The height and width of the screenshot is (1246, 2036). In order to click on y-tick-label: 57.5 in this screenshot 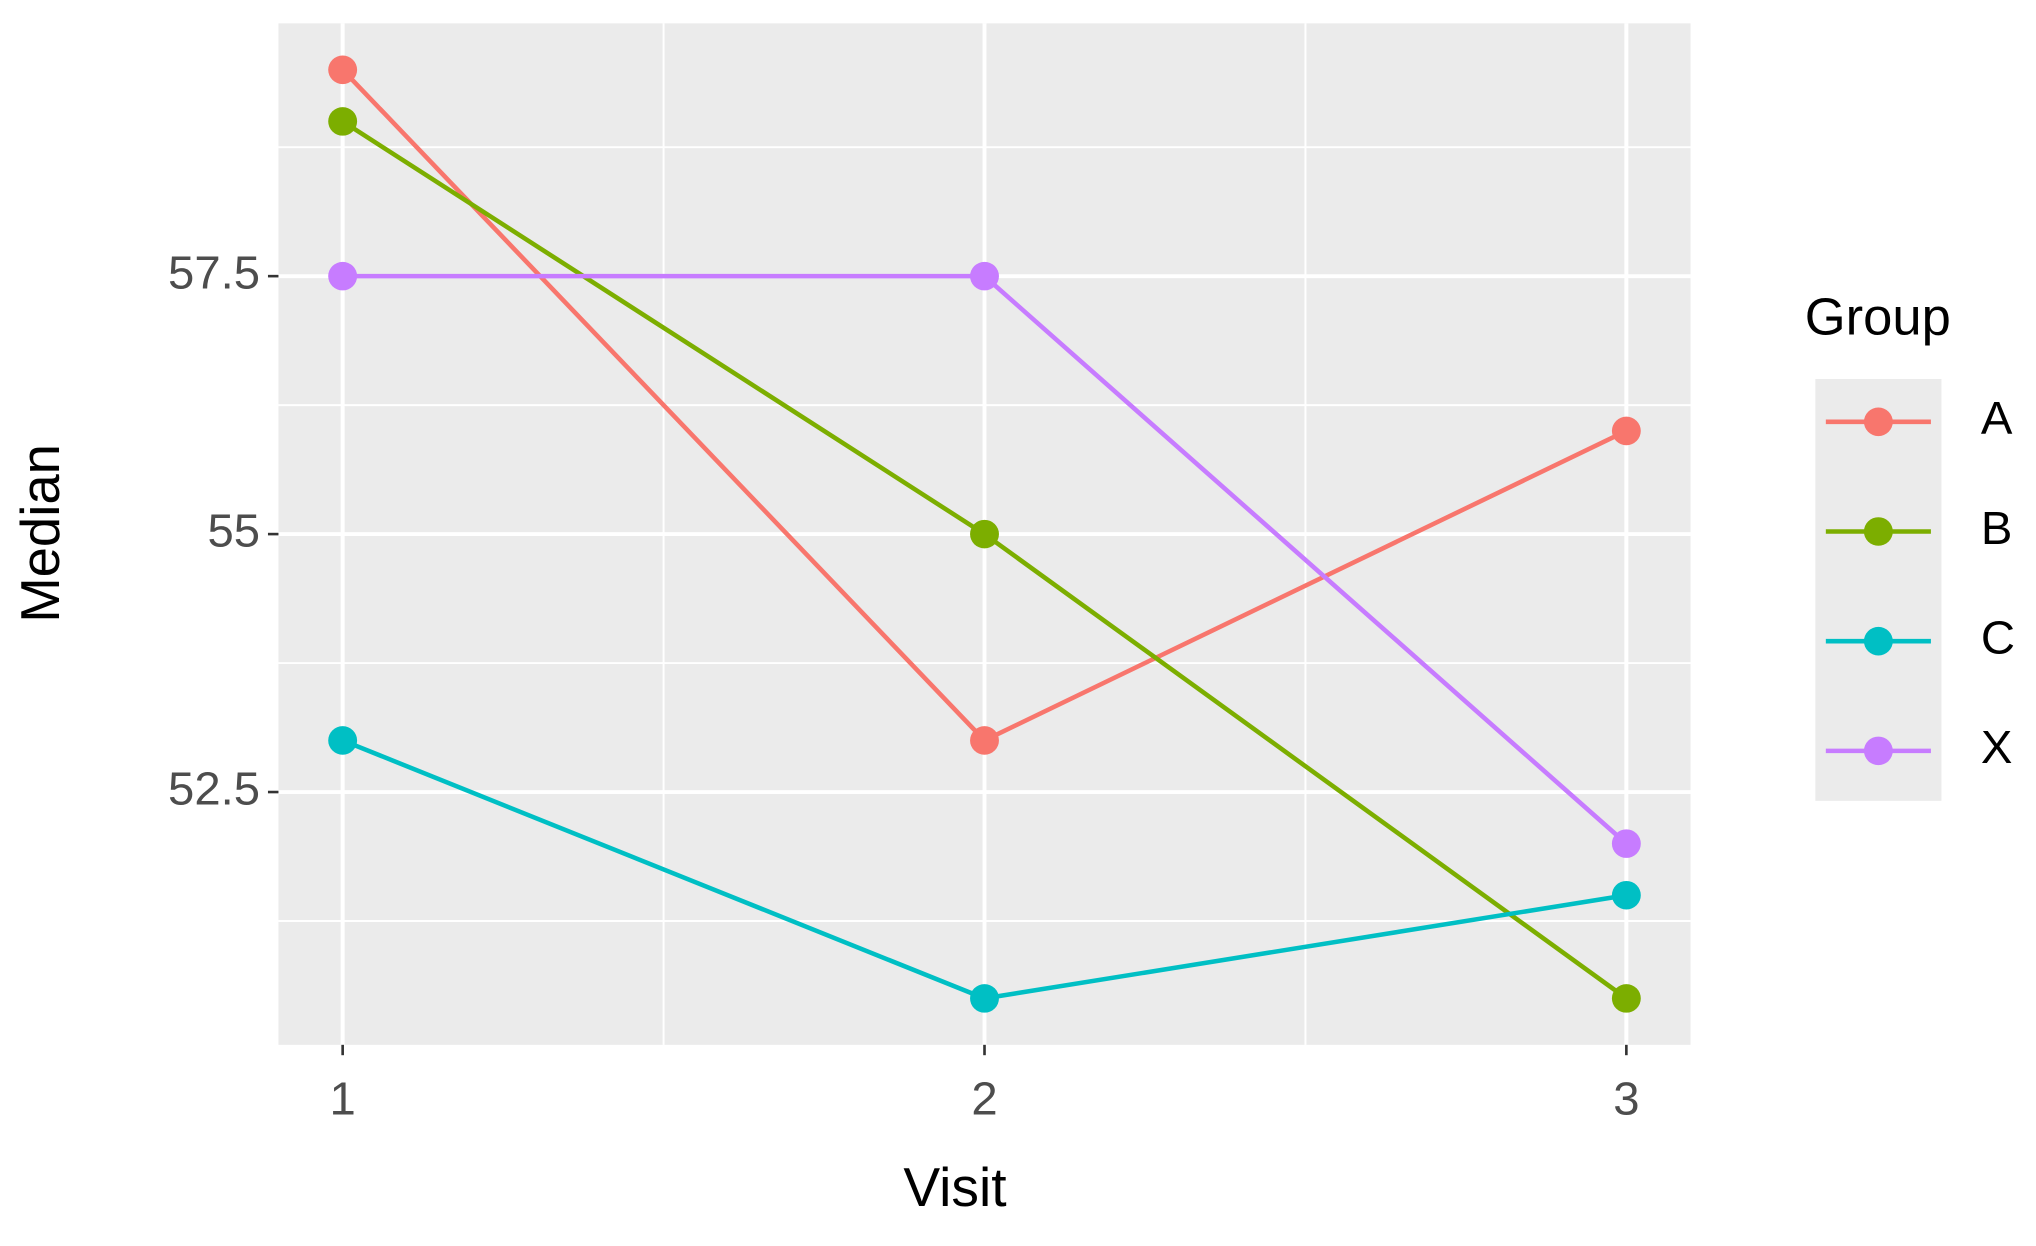, I will do `click(214, 272)`.